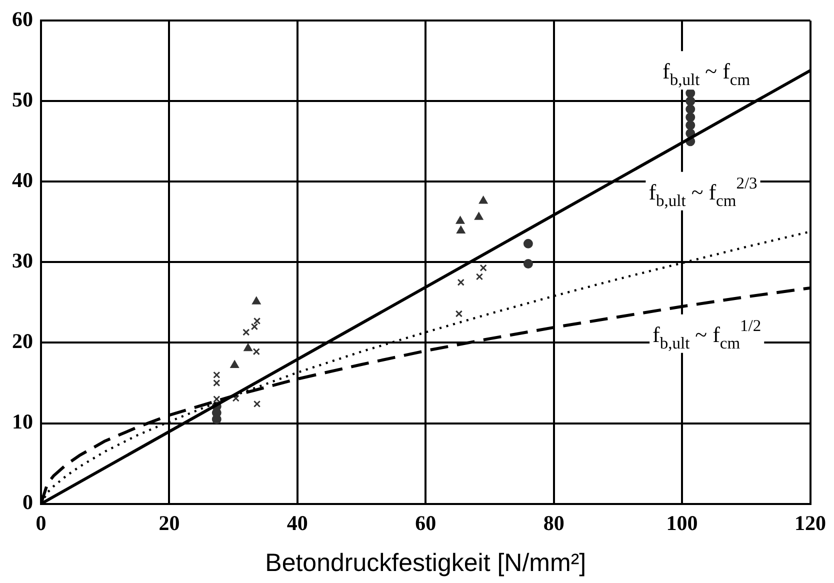 The image size is (834, 583). I want to click on x-tick-label: 100, so click(682, 522).